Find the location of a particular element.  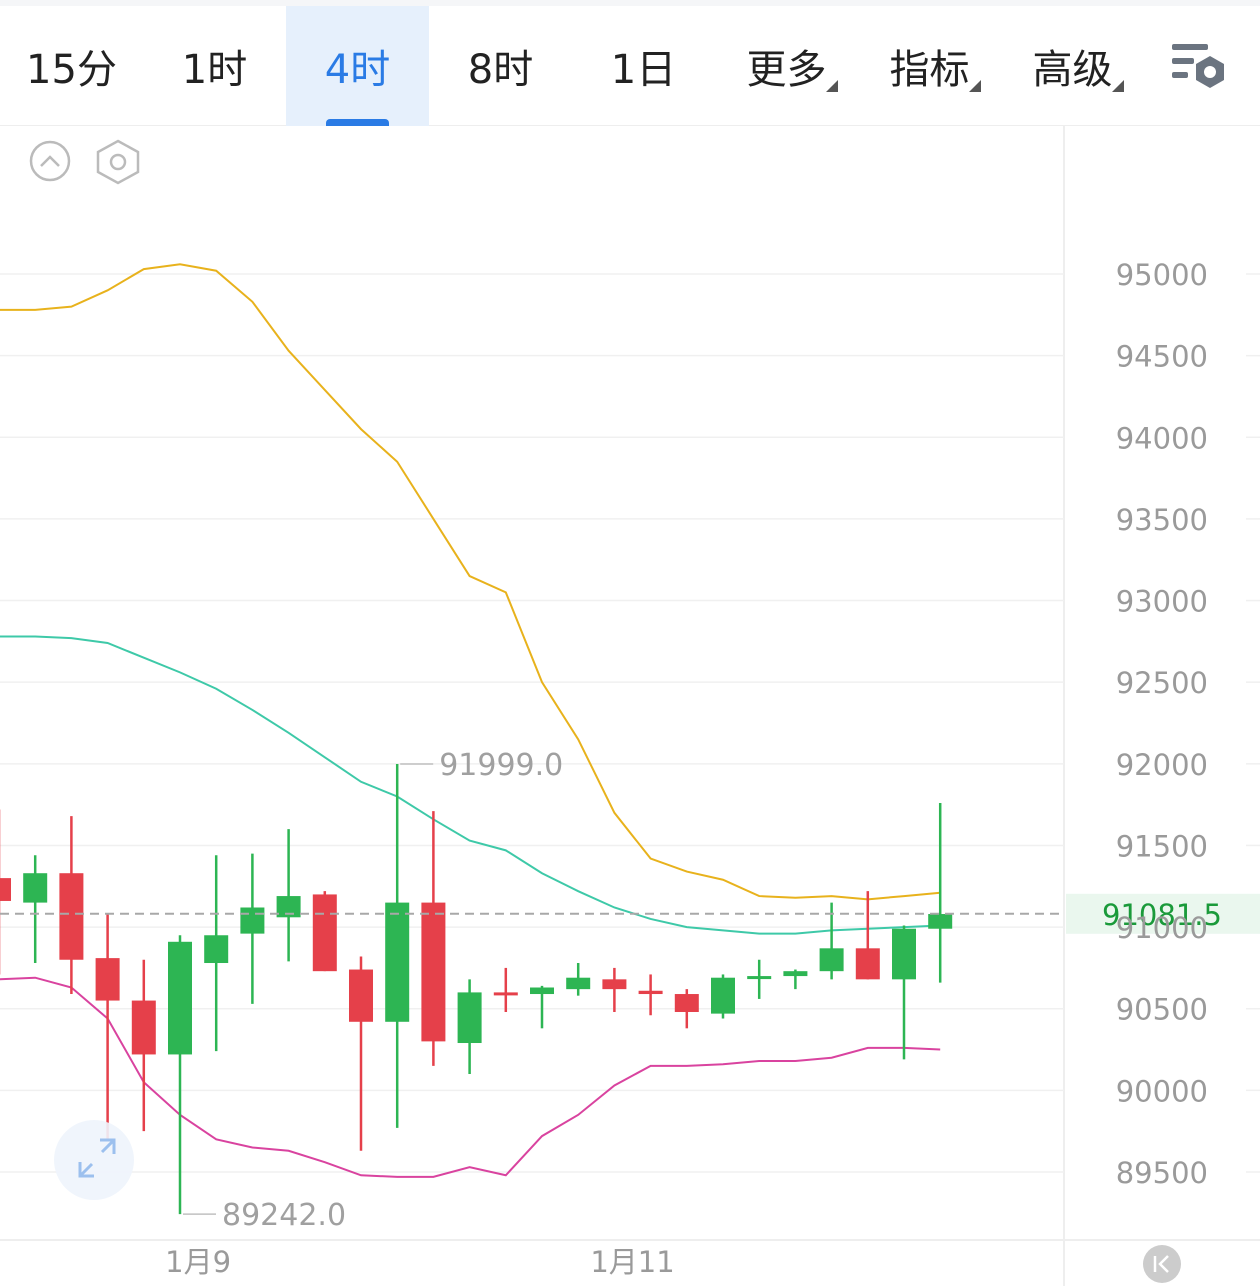

chevron-up-icon is located at coordinates (50, 161).